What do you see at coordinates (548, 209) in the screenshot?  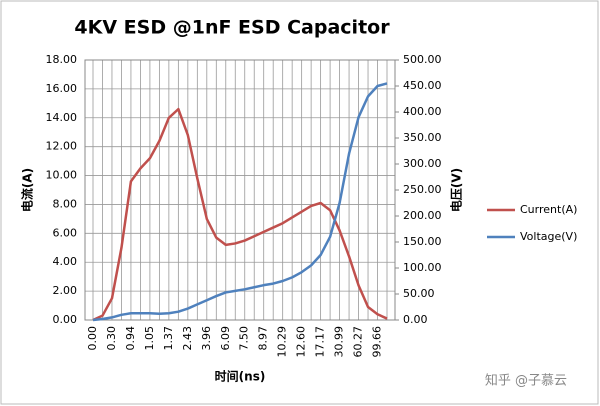 I see `legend-label: Current(A)` at bounding box center [548, 209].